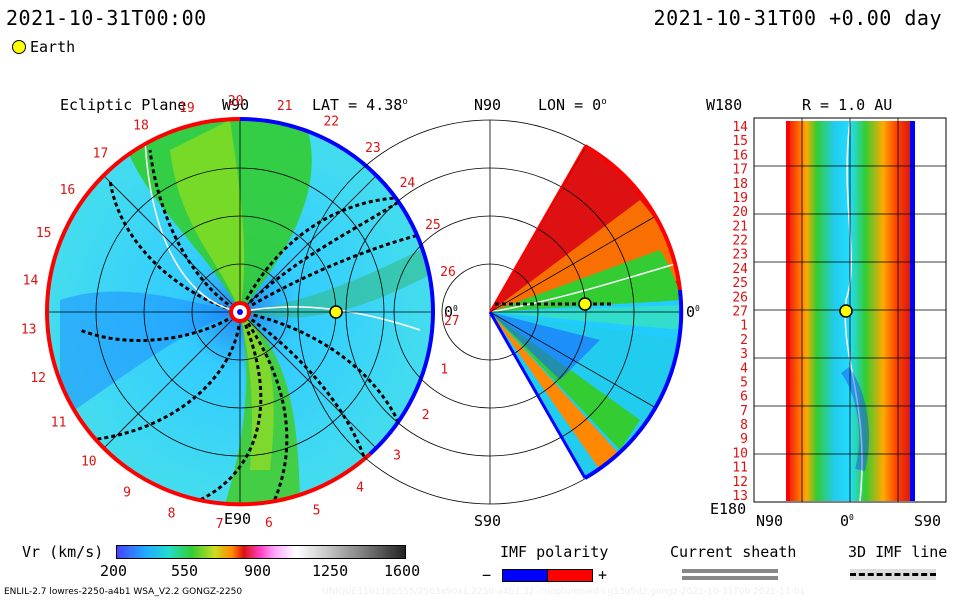 This screenshot has height=600, width=960. Describe the element at coordinates (847, 105) in the screenshot. I see `radial-title: R = 1.0 AU` at that location.